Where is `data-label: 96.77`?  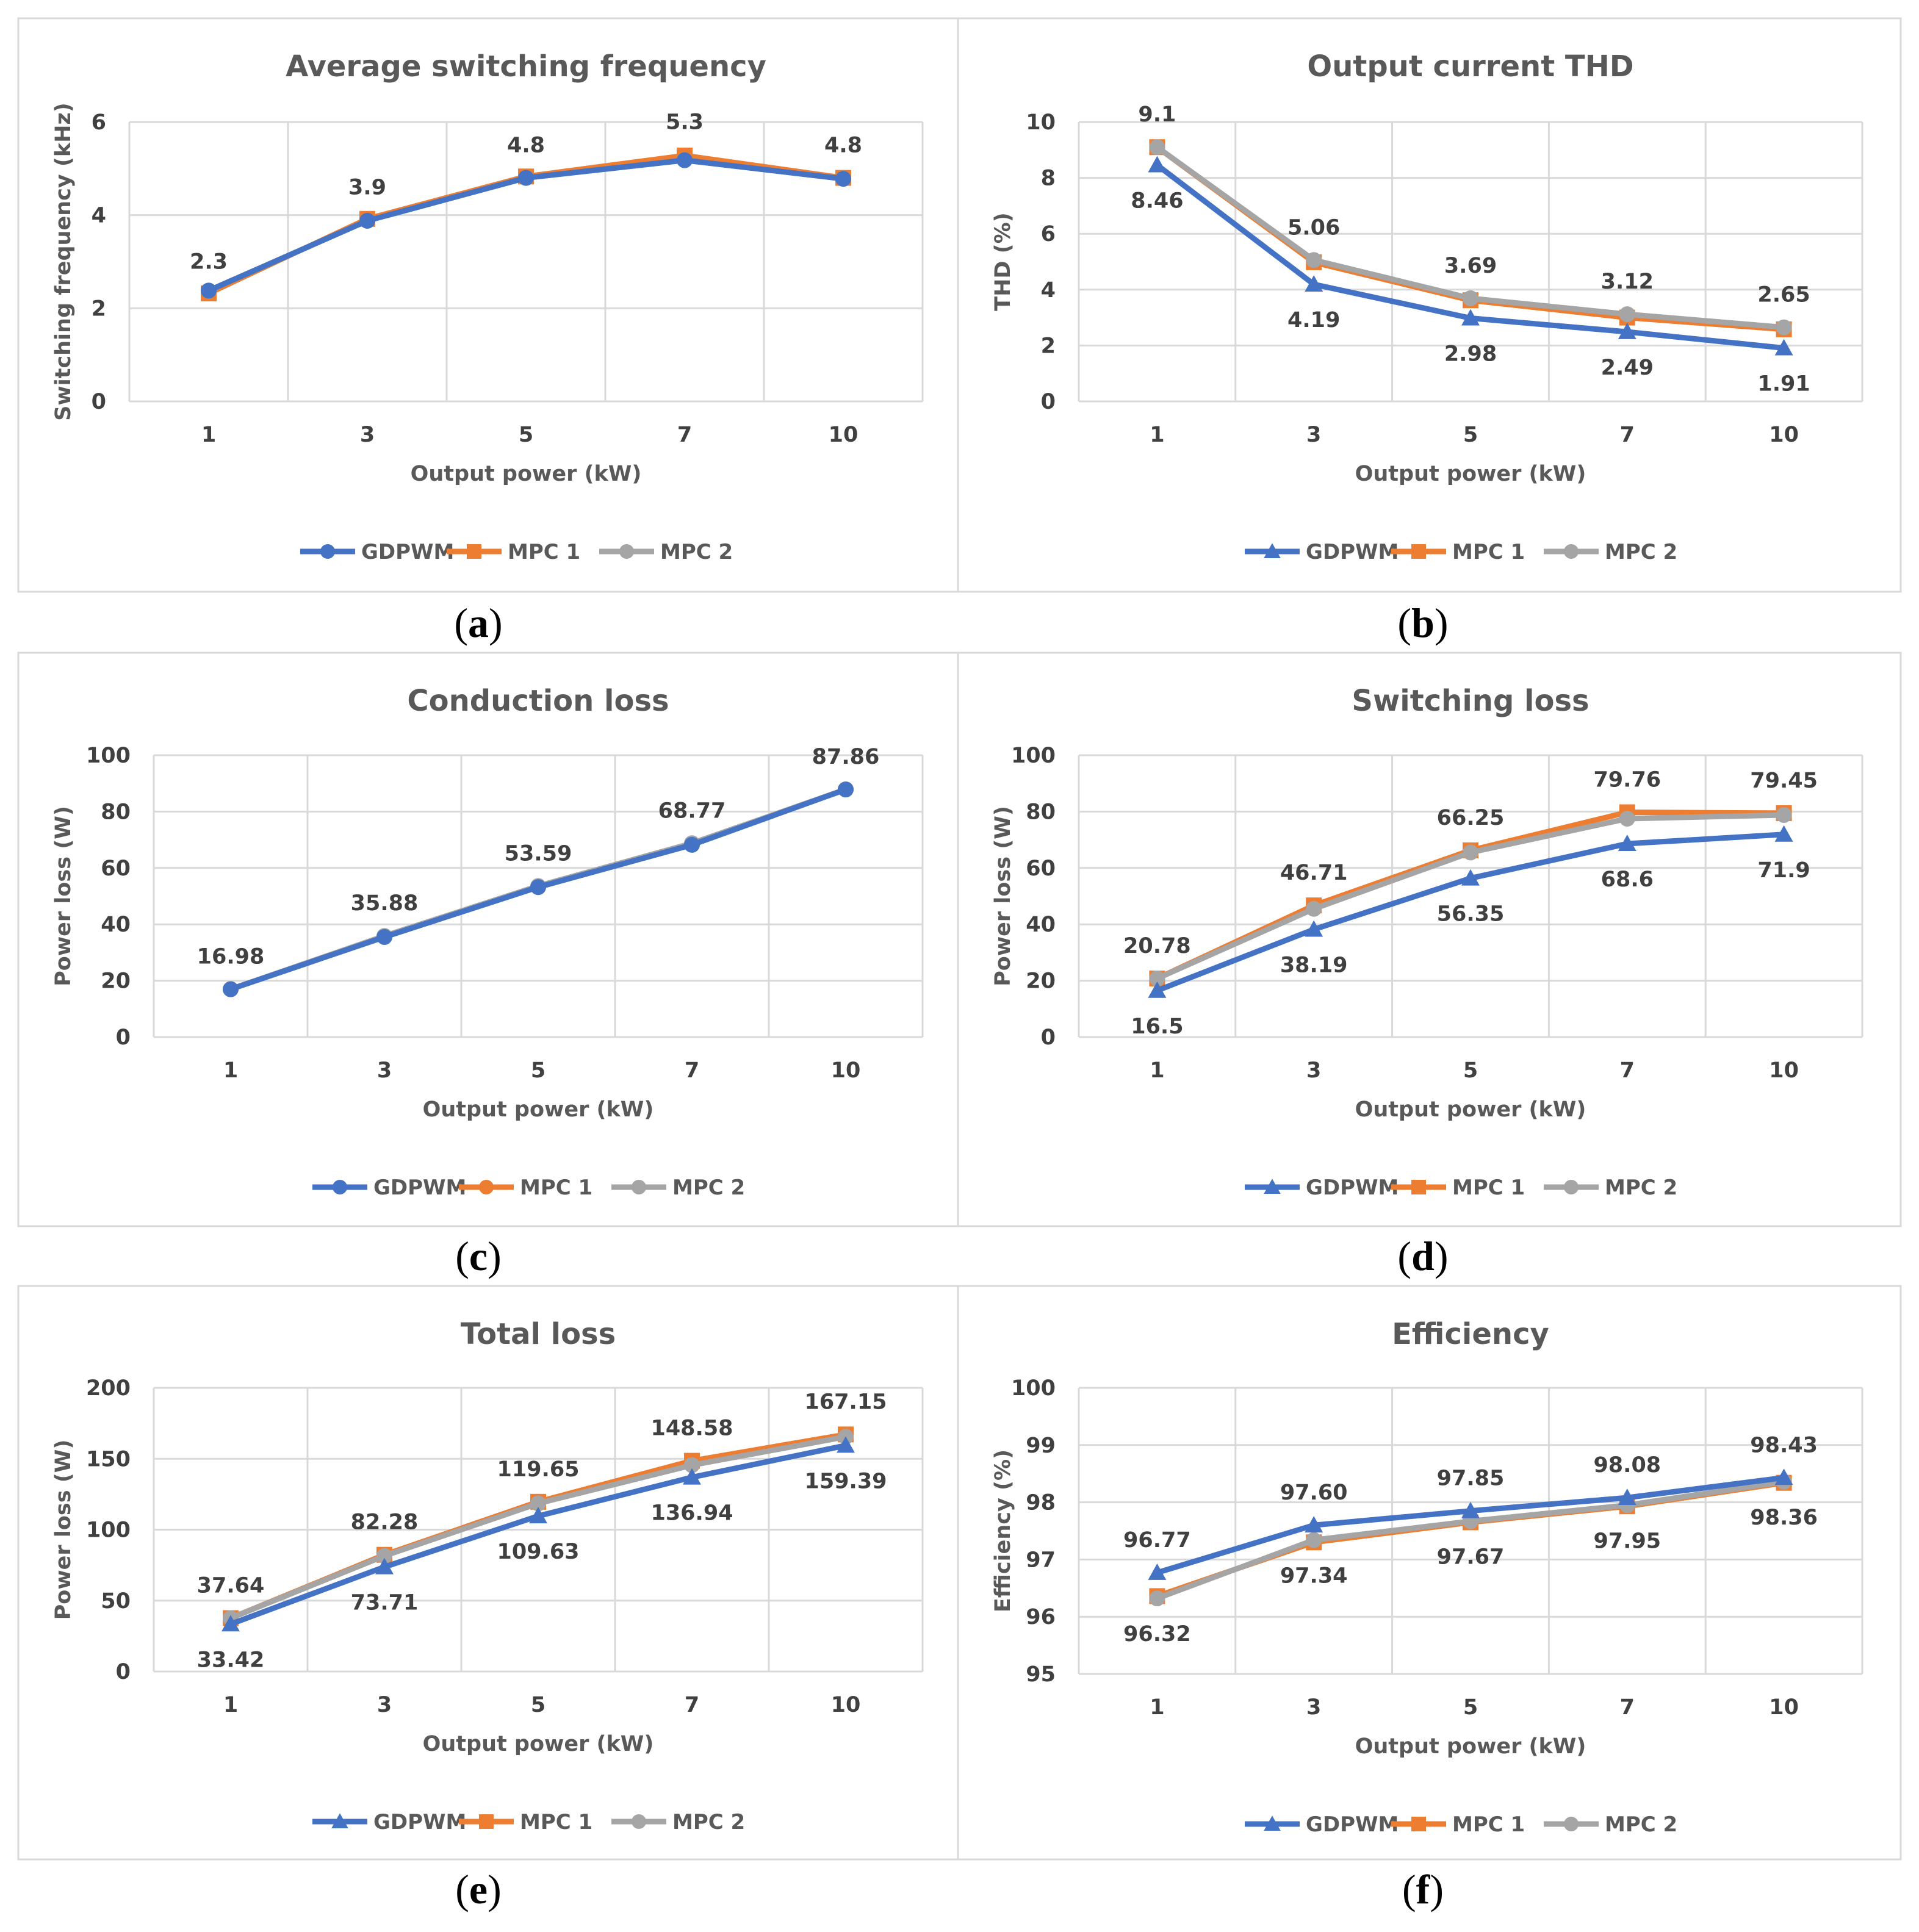
data-label: 96.77 is located at coordinates (1157, 1540).